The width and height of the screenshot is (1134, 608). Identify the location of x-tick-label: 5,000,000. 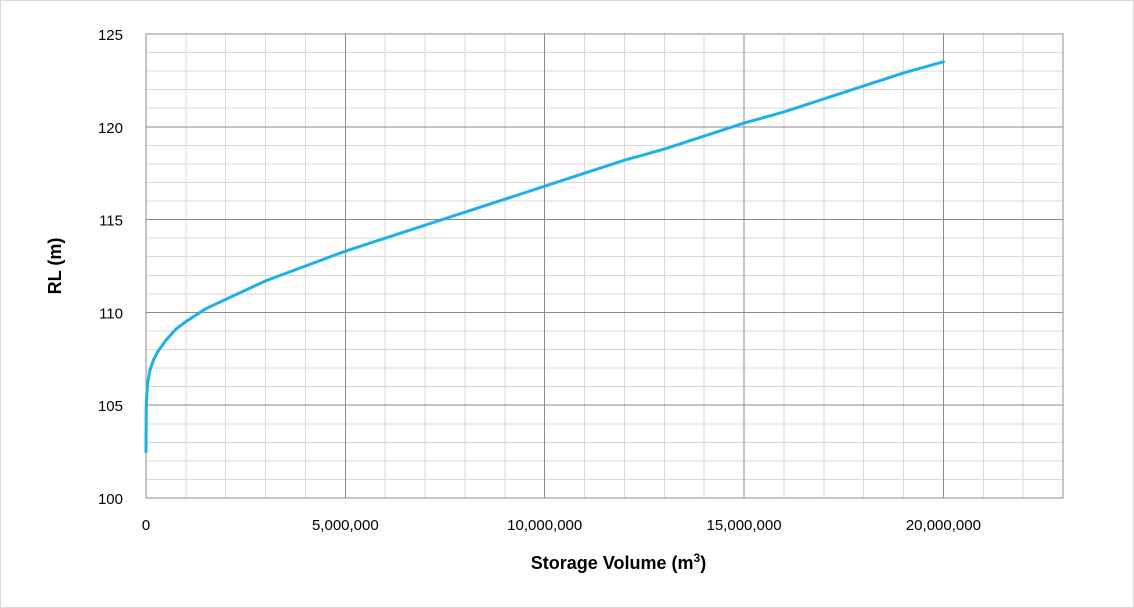
(345, 525).